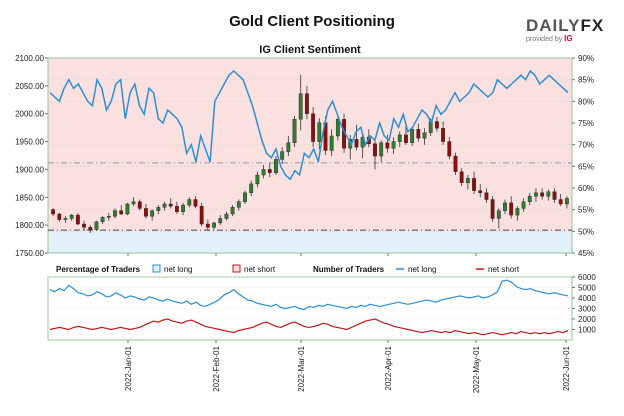 The image size is (624, 416). Describe the element at coordinates (29, 169) in the screenshot. I see `y-left-tick-label: 1900.00` at that location.